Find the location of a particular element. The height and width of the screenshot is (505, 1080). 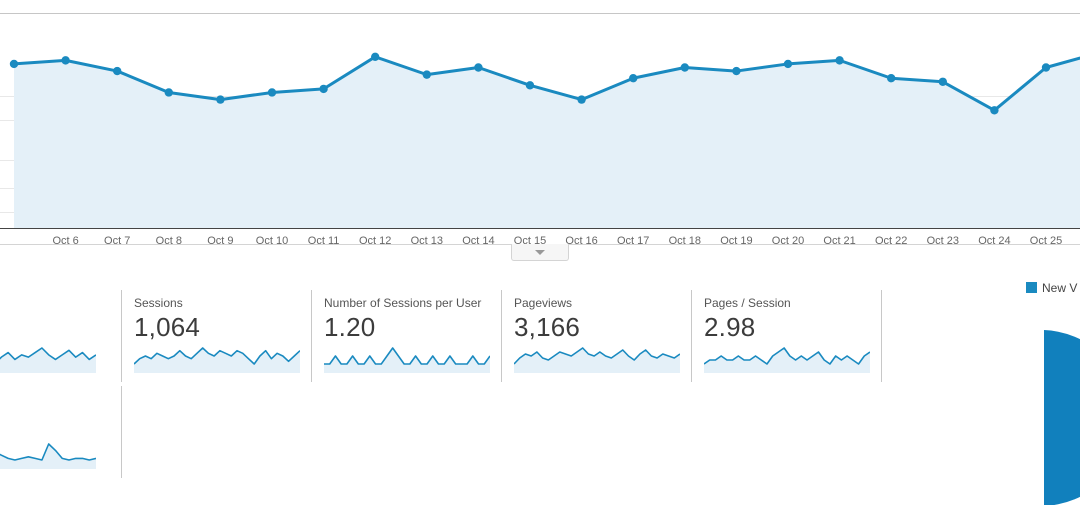

metric-card-users: Users888 is located at coordinates (60, 336).